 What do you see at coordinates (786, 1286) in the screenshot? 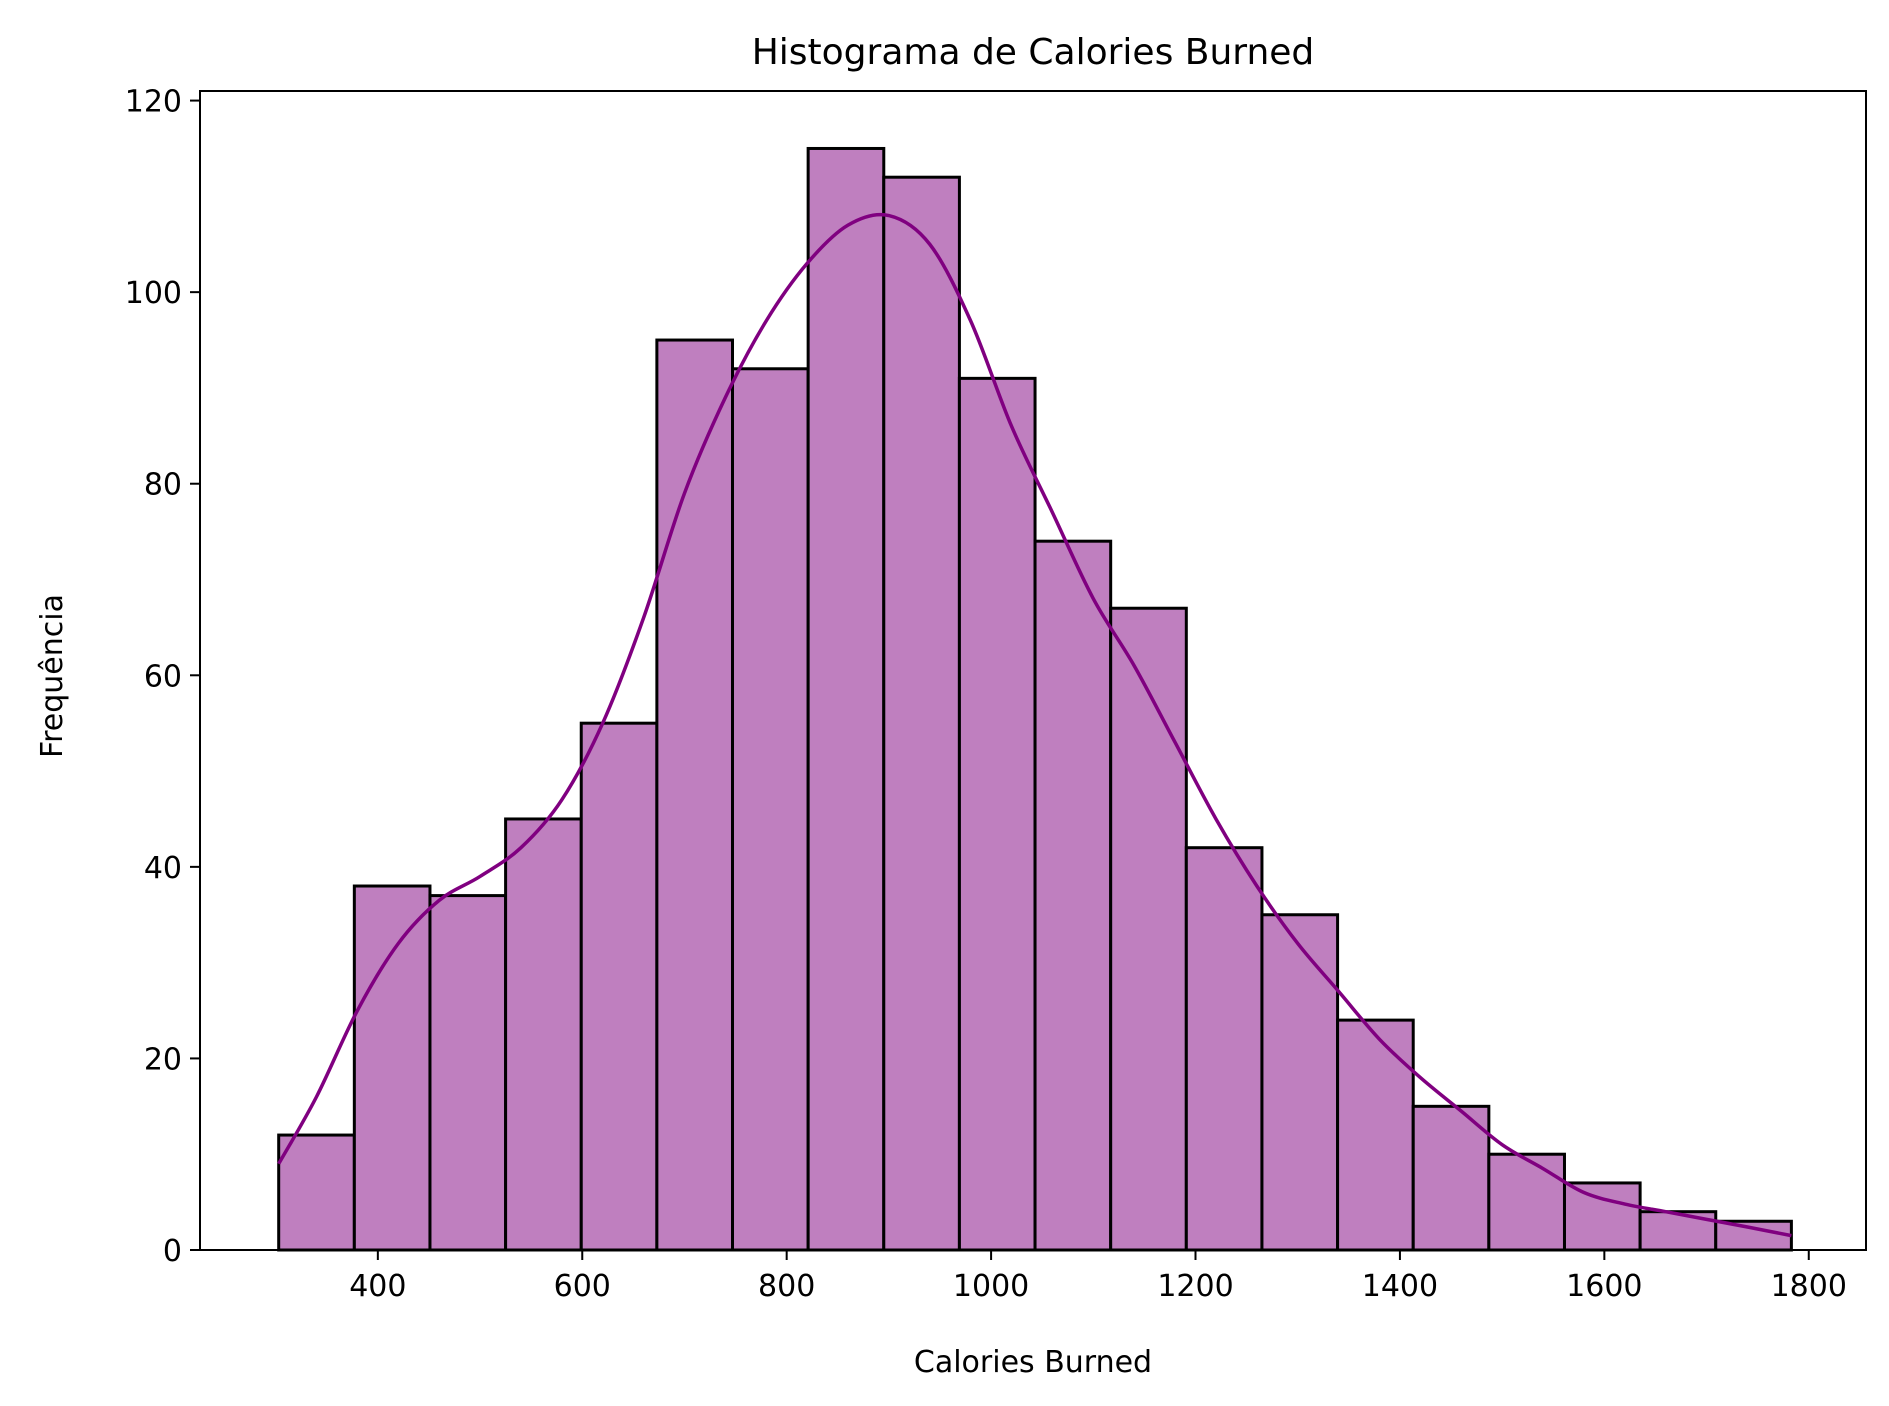
I see `x-tick-label: 800` at bounding box center [786, 1286].